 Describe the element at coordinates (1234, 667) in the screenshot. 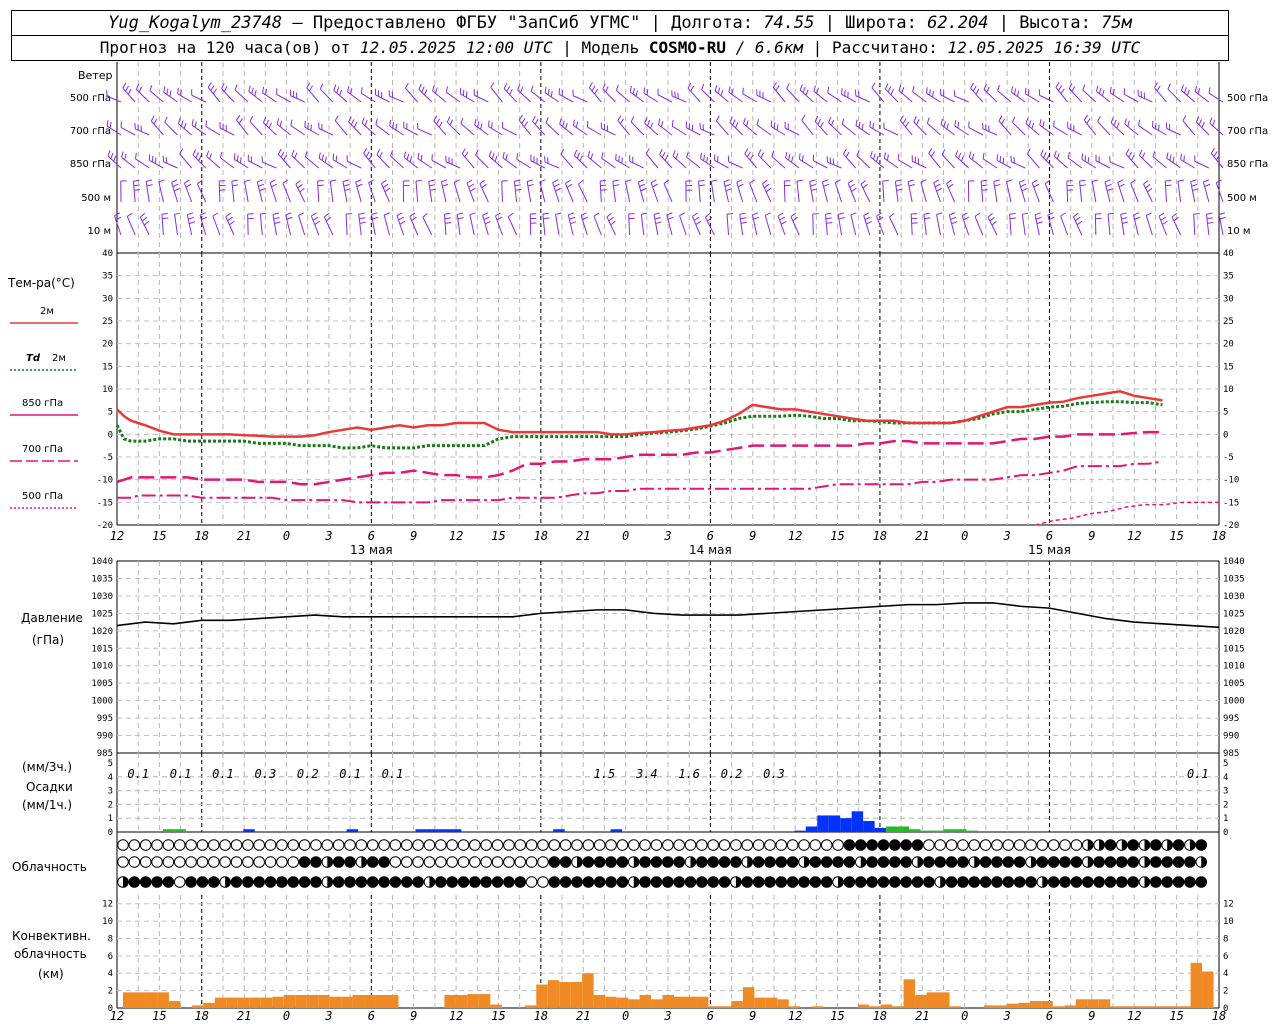

I see `press-ytick-right: 1010` at that location.